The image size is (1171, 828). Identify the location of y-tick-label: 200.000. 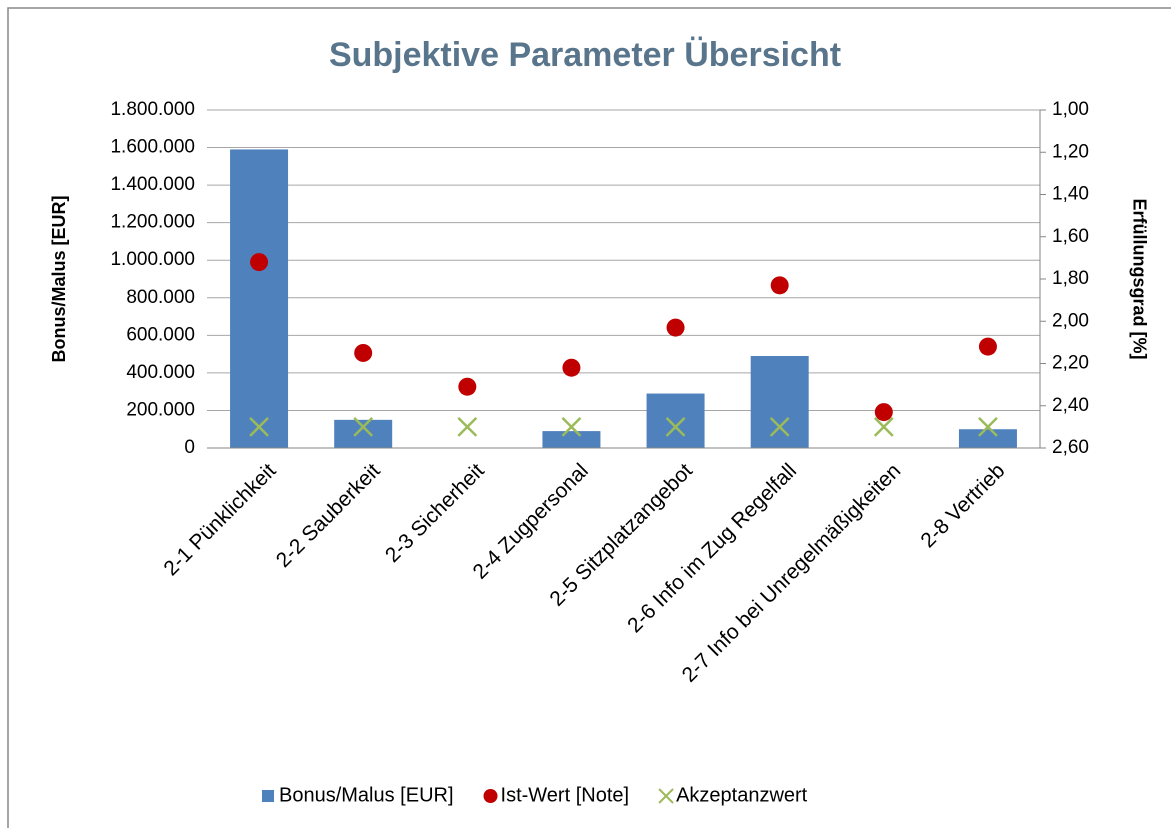
(160, 409).